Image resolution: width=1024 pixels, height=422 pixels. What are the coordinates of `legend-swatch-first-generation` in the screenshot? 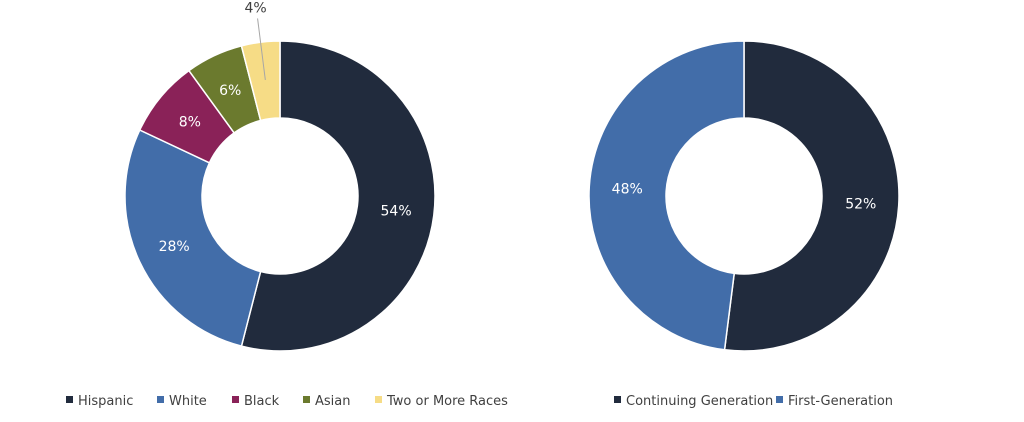 It's located at (779, 399).